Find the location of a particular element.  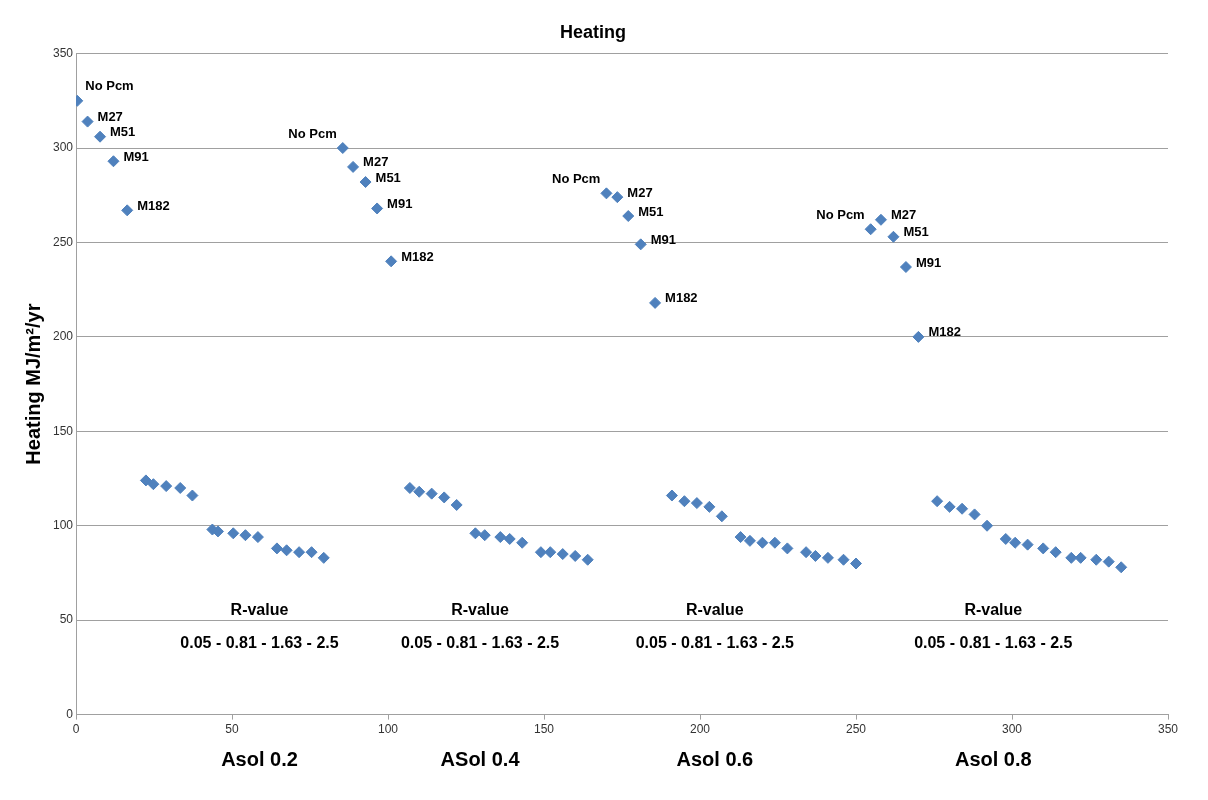

text: Asol 0.8 is located at coordinates (993, 759).